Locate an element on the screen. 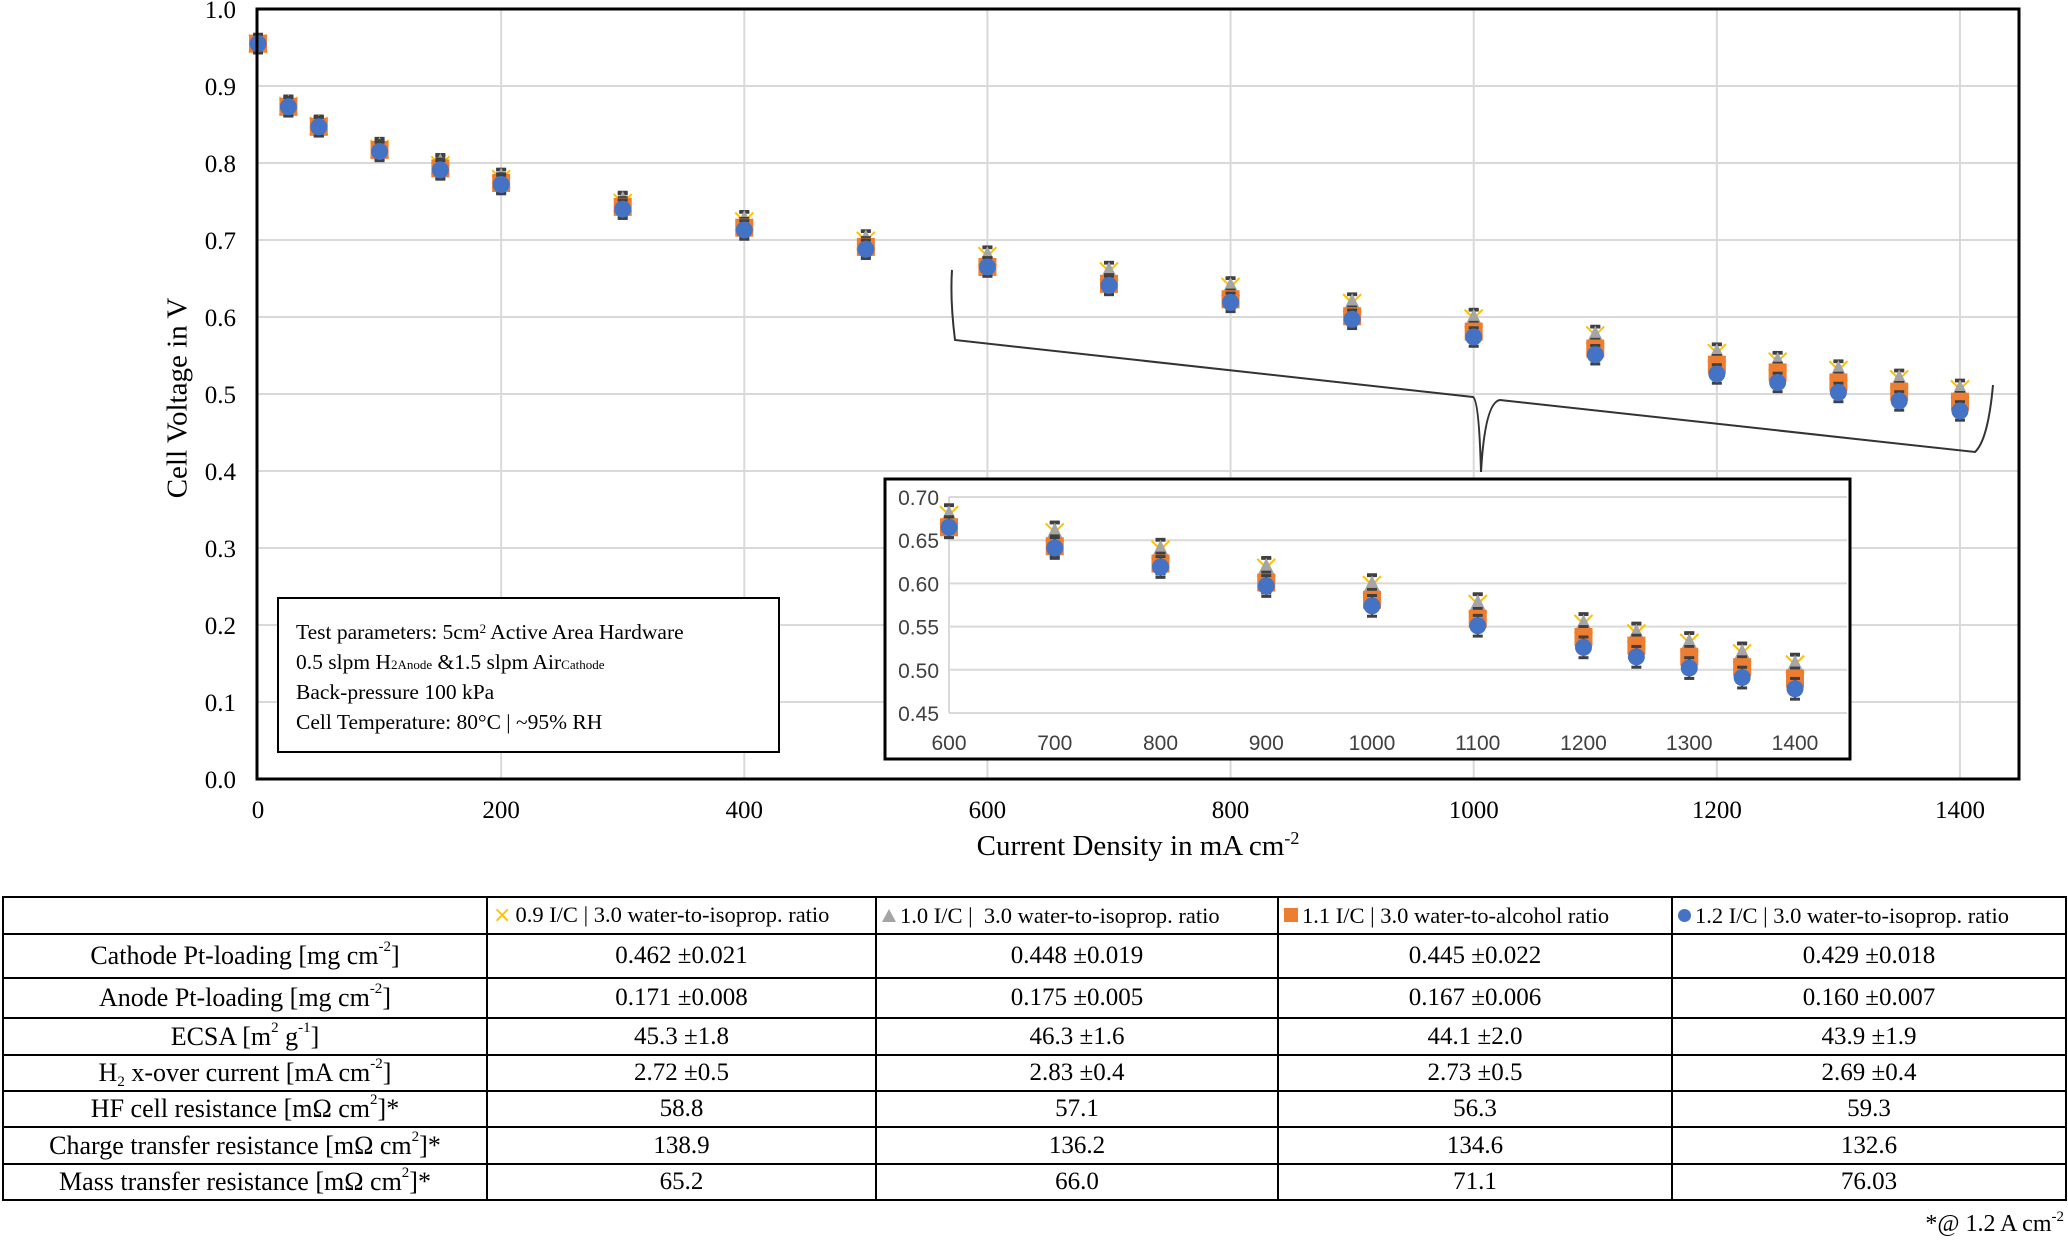  x-marker-icon: × is located at coordinates (502, 916).